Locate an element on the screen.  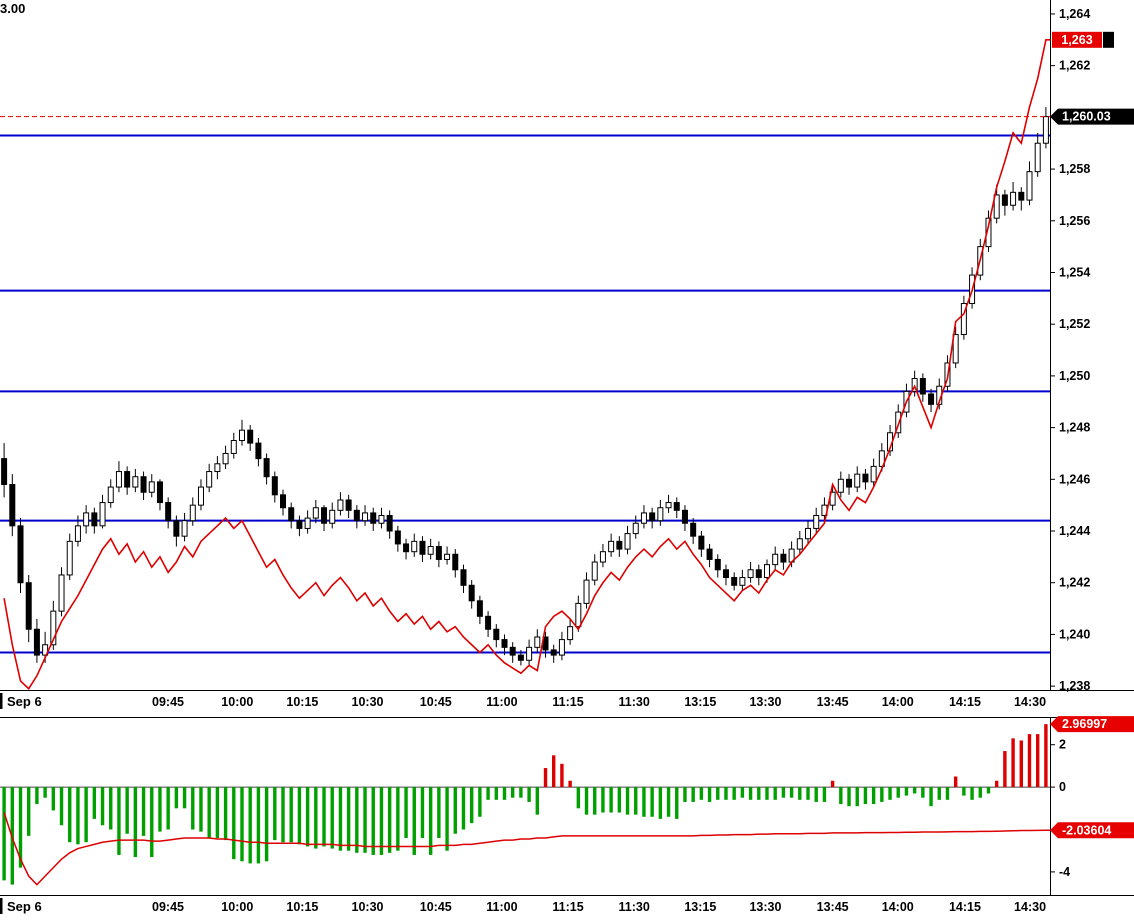
time-label: 09:45 is located at coordinates (168, 702).